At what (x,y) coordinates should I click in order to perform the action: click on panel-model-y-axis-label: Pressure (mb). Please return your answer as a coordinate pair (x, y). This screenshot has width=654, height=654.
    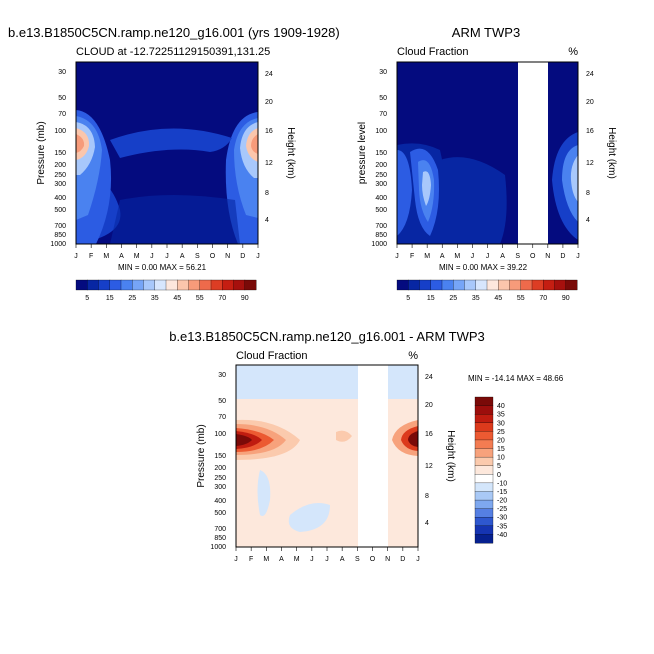
    Looking at the image, I should click on (41, 152).